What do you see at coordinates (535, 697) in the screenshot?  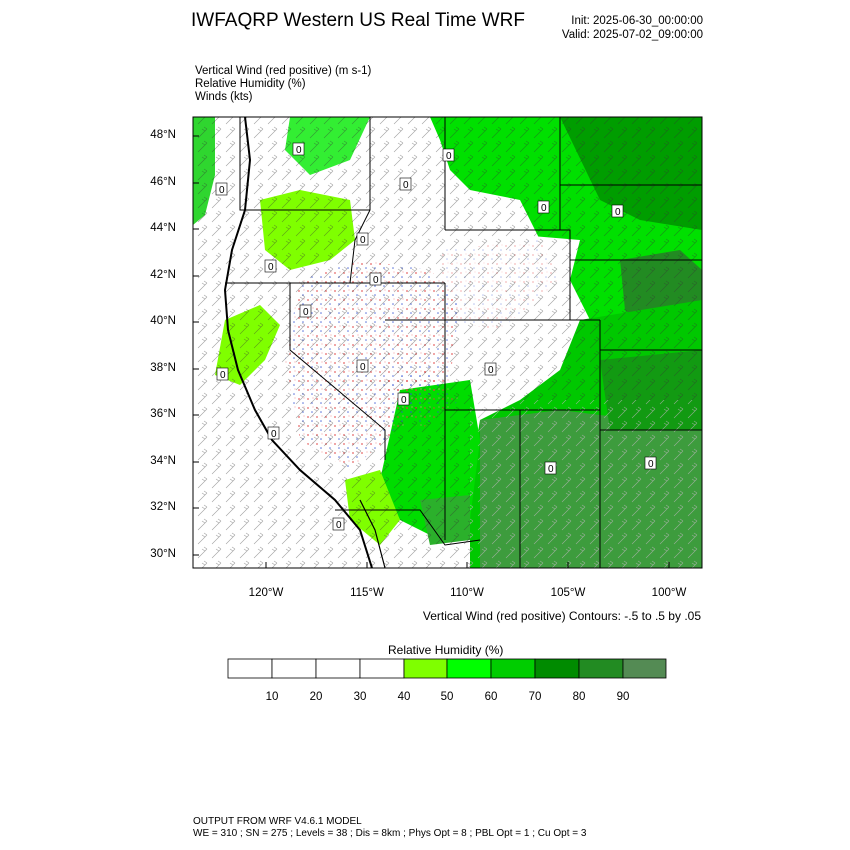 I see `colorbar-tick: 70` at bounding box center [535, 697].